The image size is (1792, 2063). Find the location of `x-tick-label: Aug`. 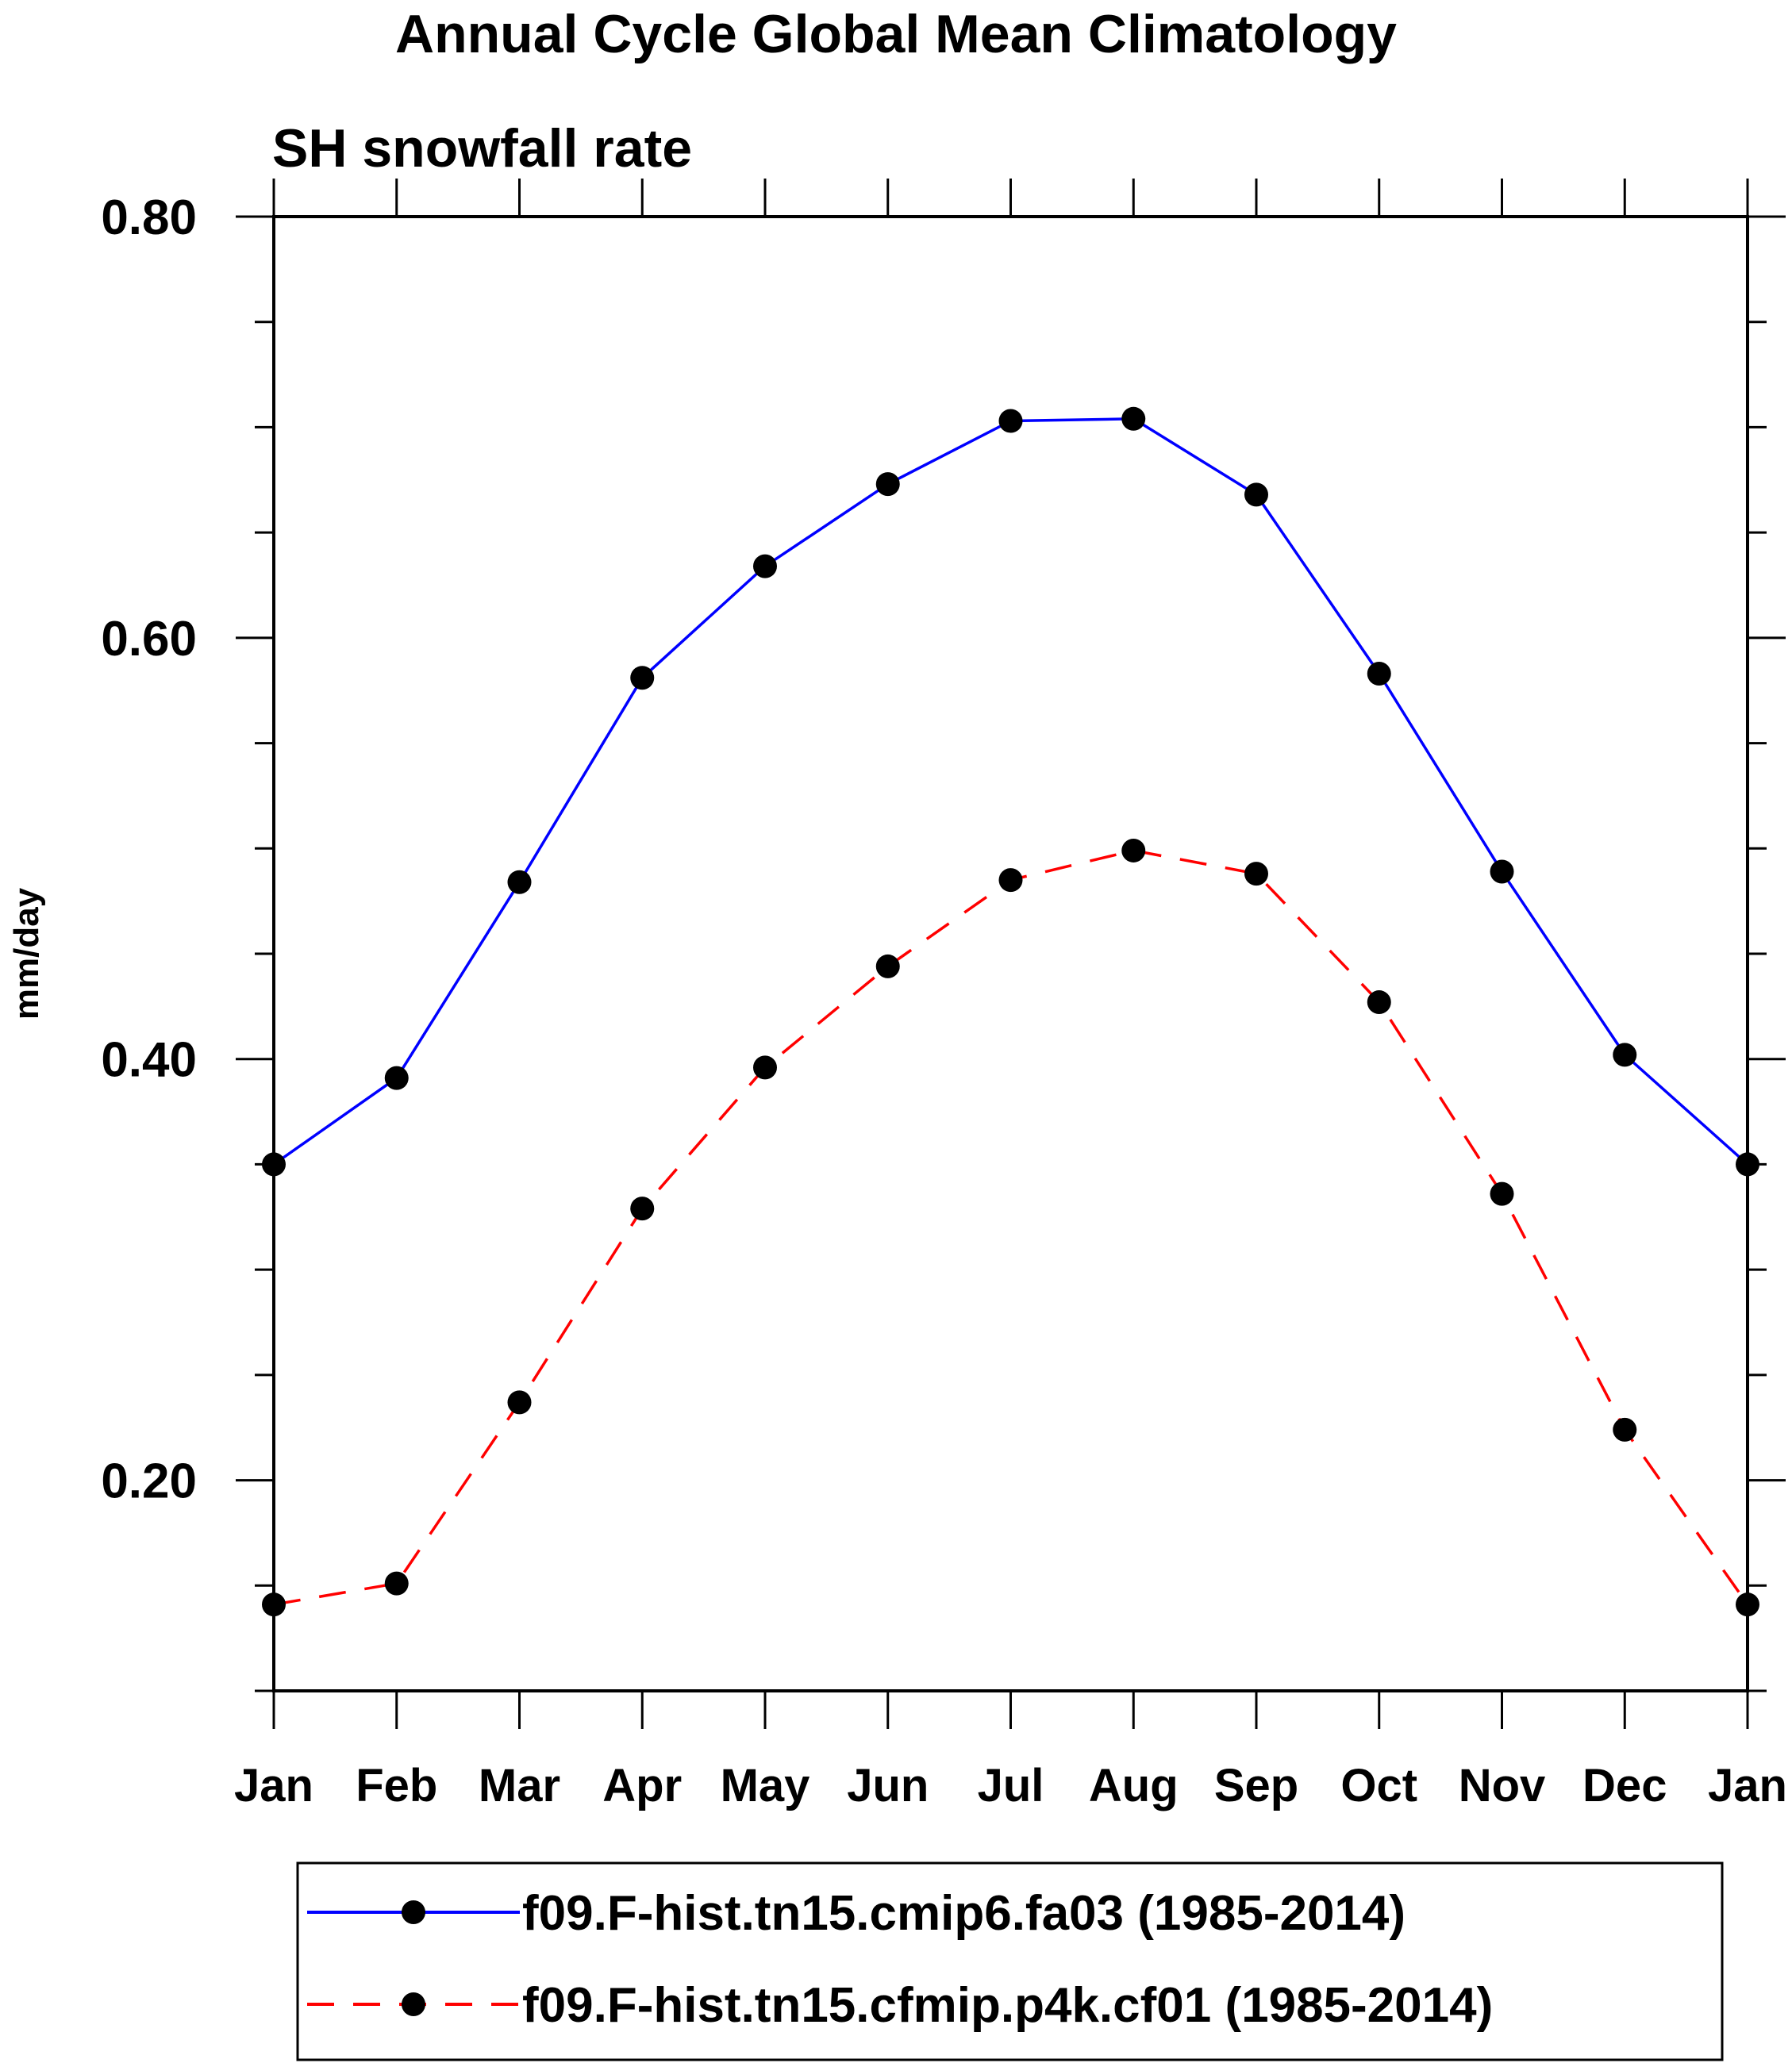

x-tick-label: Aug is located at coordinates (1134, 1785).